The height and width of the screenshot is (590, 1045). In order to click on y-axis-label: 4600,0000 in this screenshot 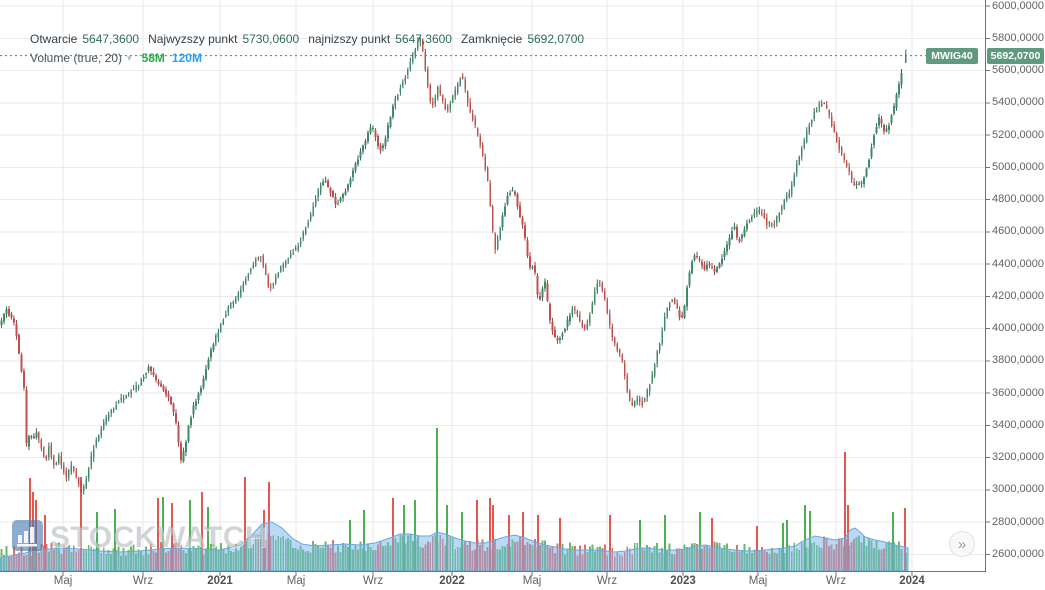, I will do `click(1018, 231)`.